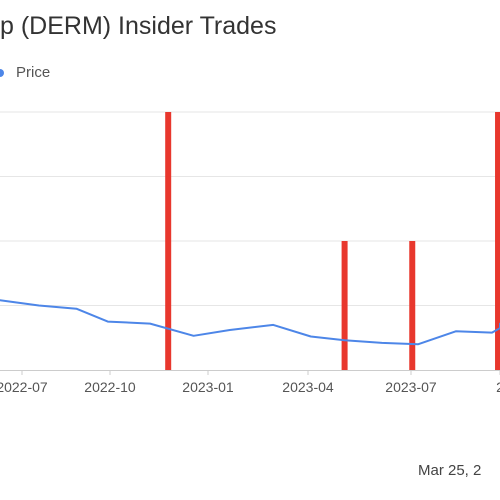  Describe the element at coordinates (24, 387) in the screenshot. I see `x-tick-label: 2022-07` at that location.